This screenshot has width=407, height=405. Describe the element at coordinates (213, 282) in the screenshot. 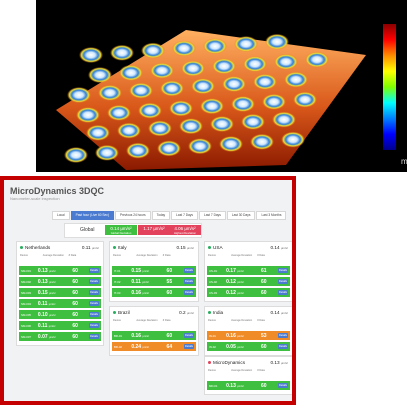

I see `device-id: US-02` at that location.